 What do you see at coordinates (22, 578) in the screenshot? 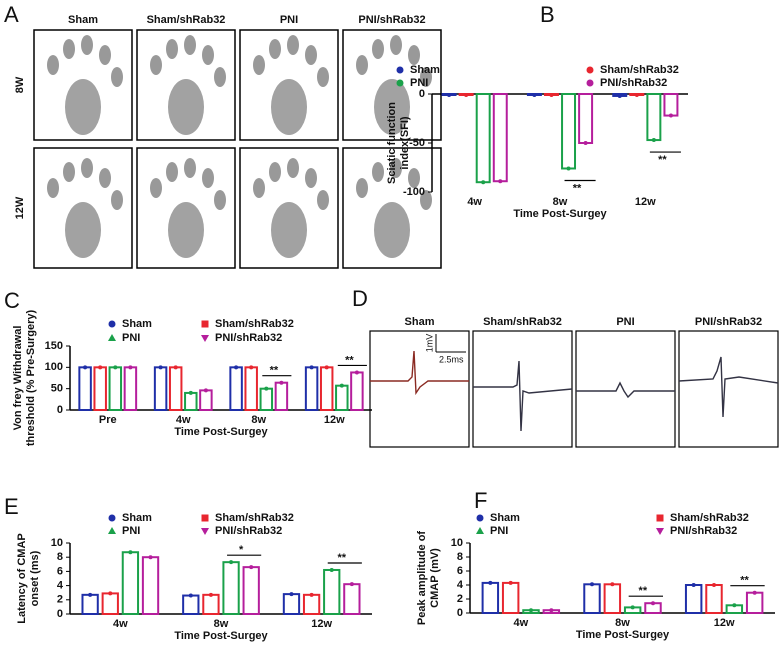
I see `y-axis-label-line: Latency of CMAP` at bounding box center [22, 578].